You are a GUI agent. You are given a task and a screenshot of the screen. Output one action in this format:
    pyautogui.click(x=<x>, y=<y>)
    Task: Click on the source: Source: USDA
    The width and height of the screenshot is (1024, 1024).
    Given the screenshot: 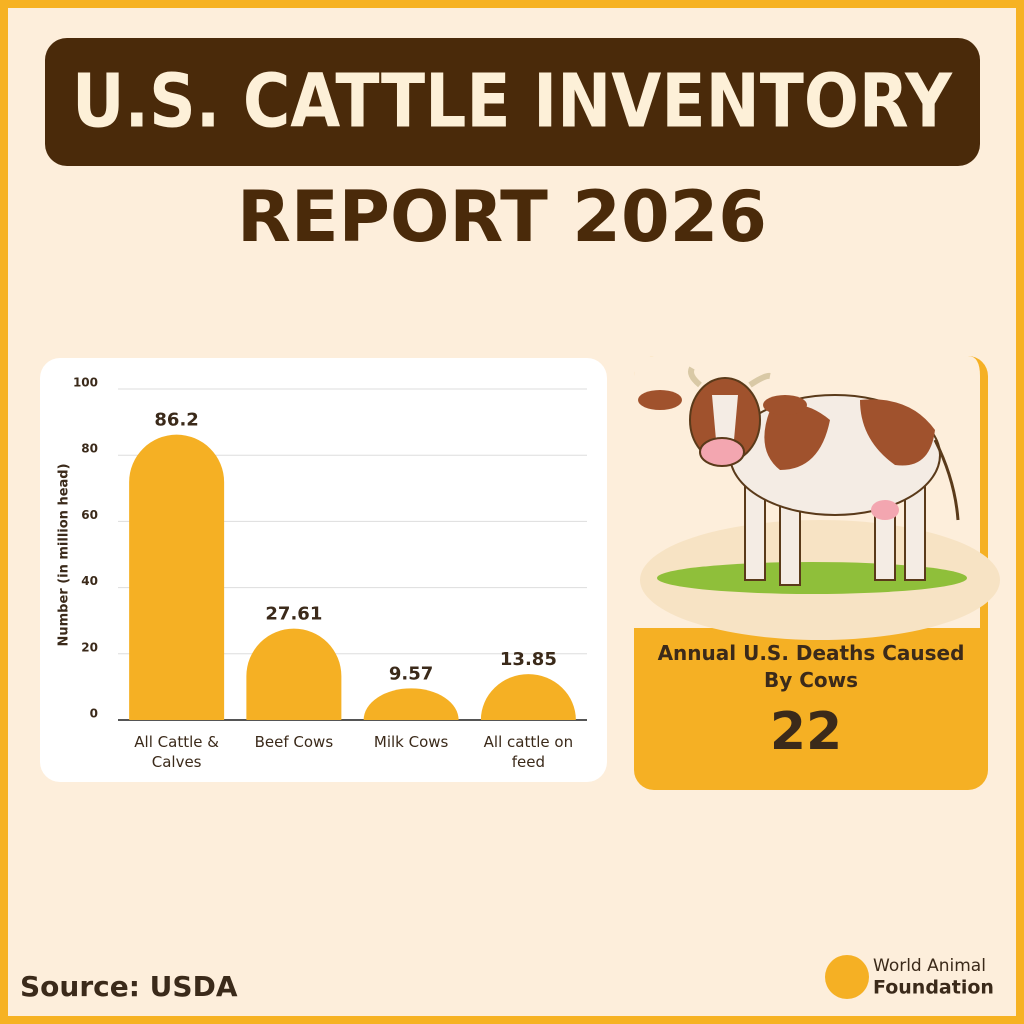 What is the action you would take?
    pyautogui.click(x=129, y=986)
    